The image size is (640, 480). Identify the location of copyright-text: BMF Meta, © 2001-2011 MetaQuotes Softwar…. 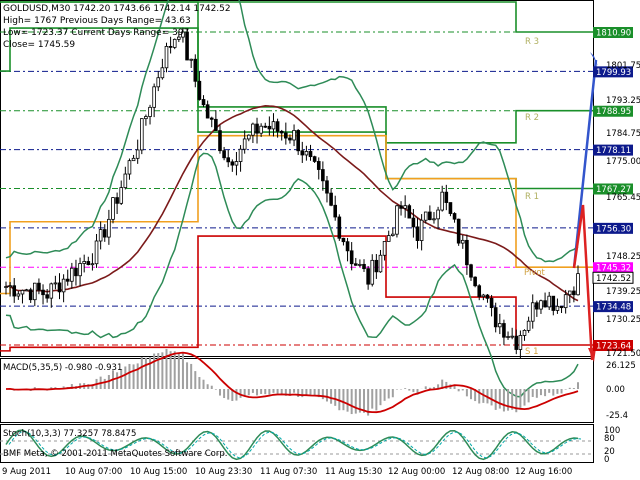
(115, 454).